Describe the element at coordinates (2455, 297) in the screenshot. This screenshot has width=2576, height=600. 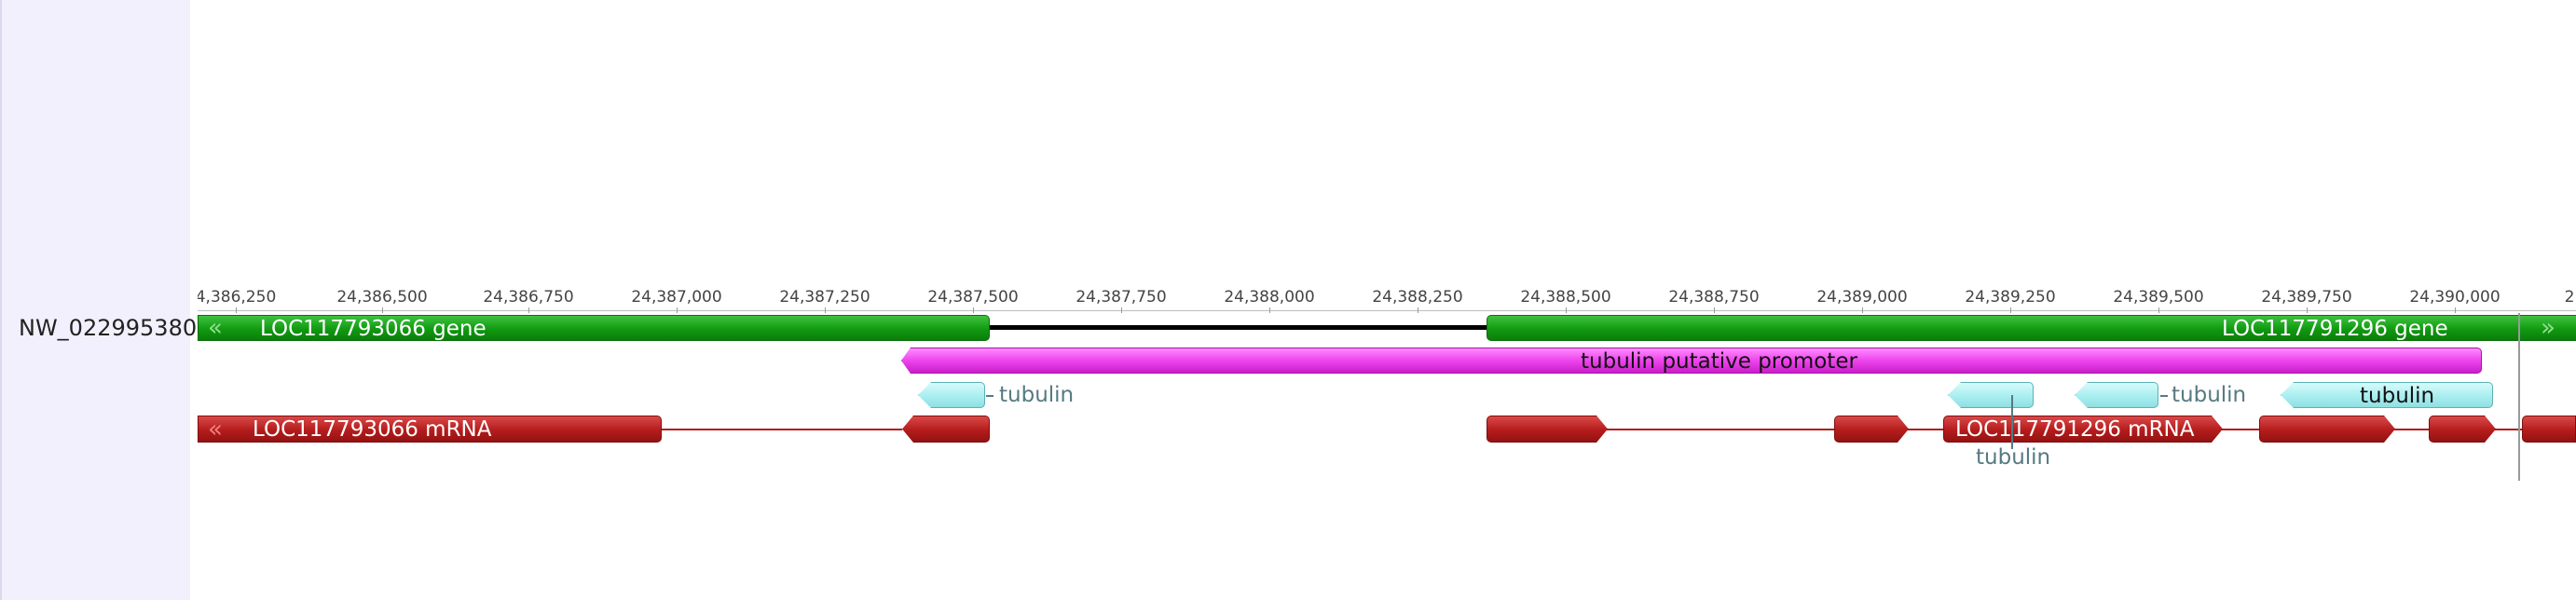
I see `ruler-tick-label: 24,390,000` at that location.